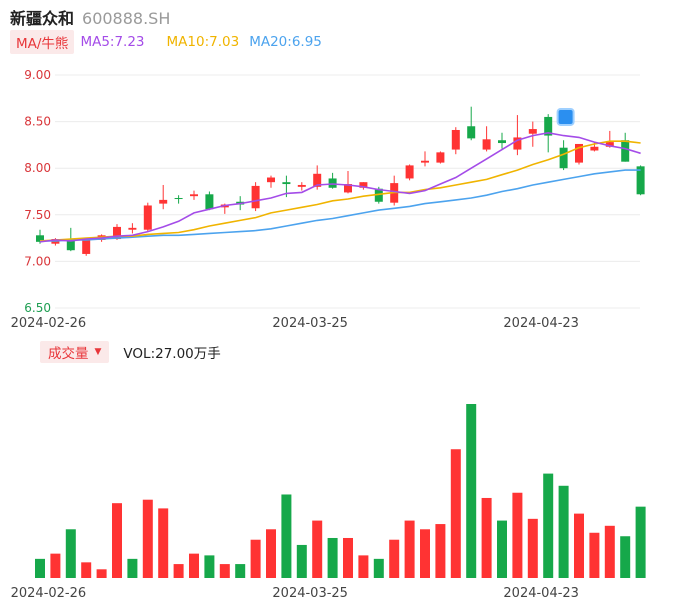 This screenshot has width=686, height=606. What do you see at coordinates (565, 116) in the screenshot?
I see `signal-icon` at bounding box center [565, 116].